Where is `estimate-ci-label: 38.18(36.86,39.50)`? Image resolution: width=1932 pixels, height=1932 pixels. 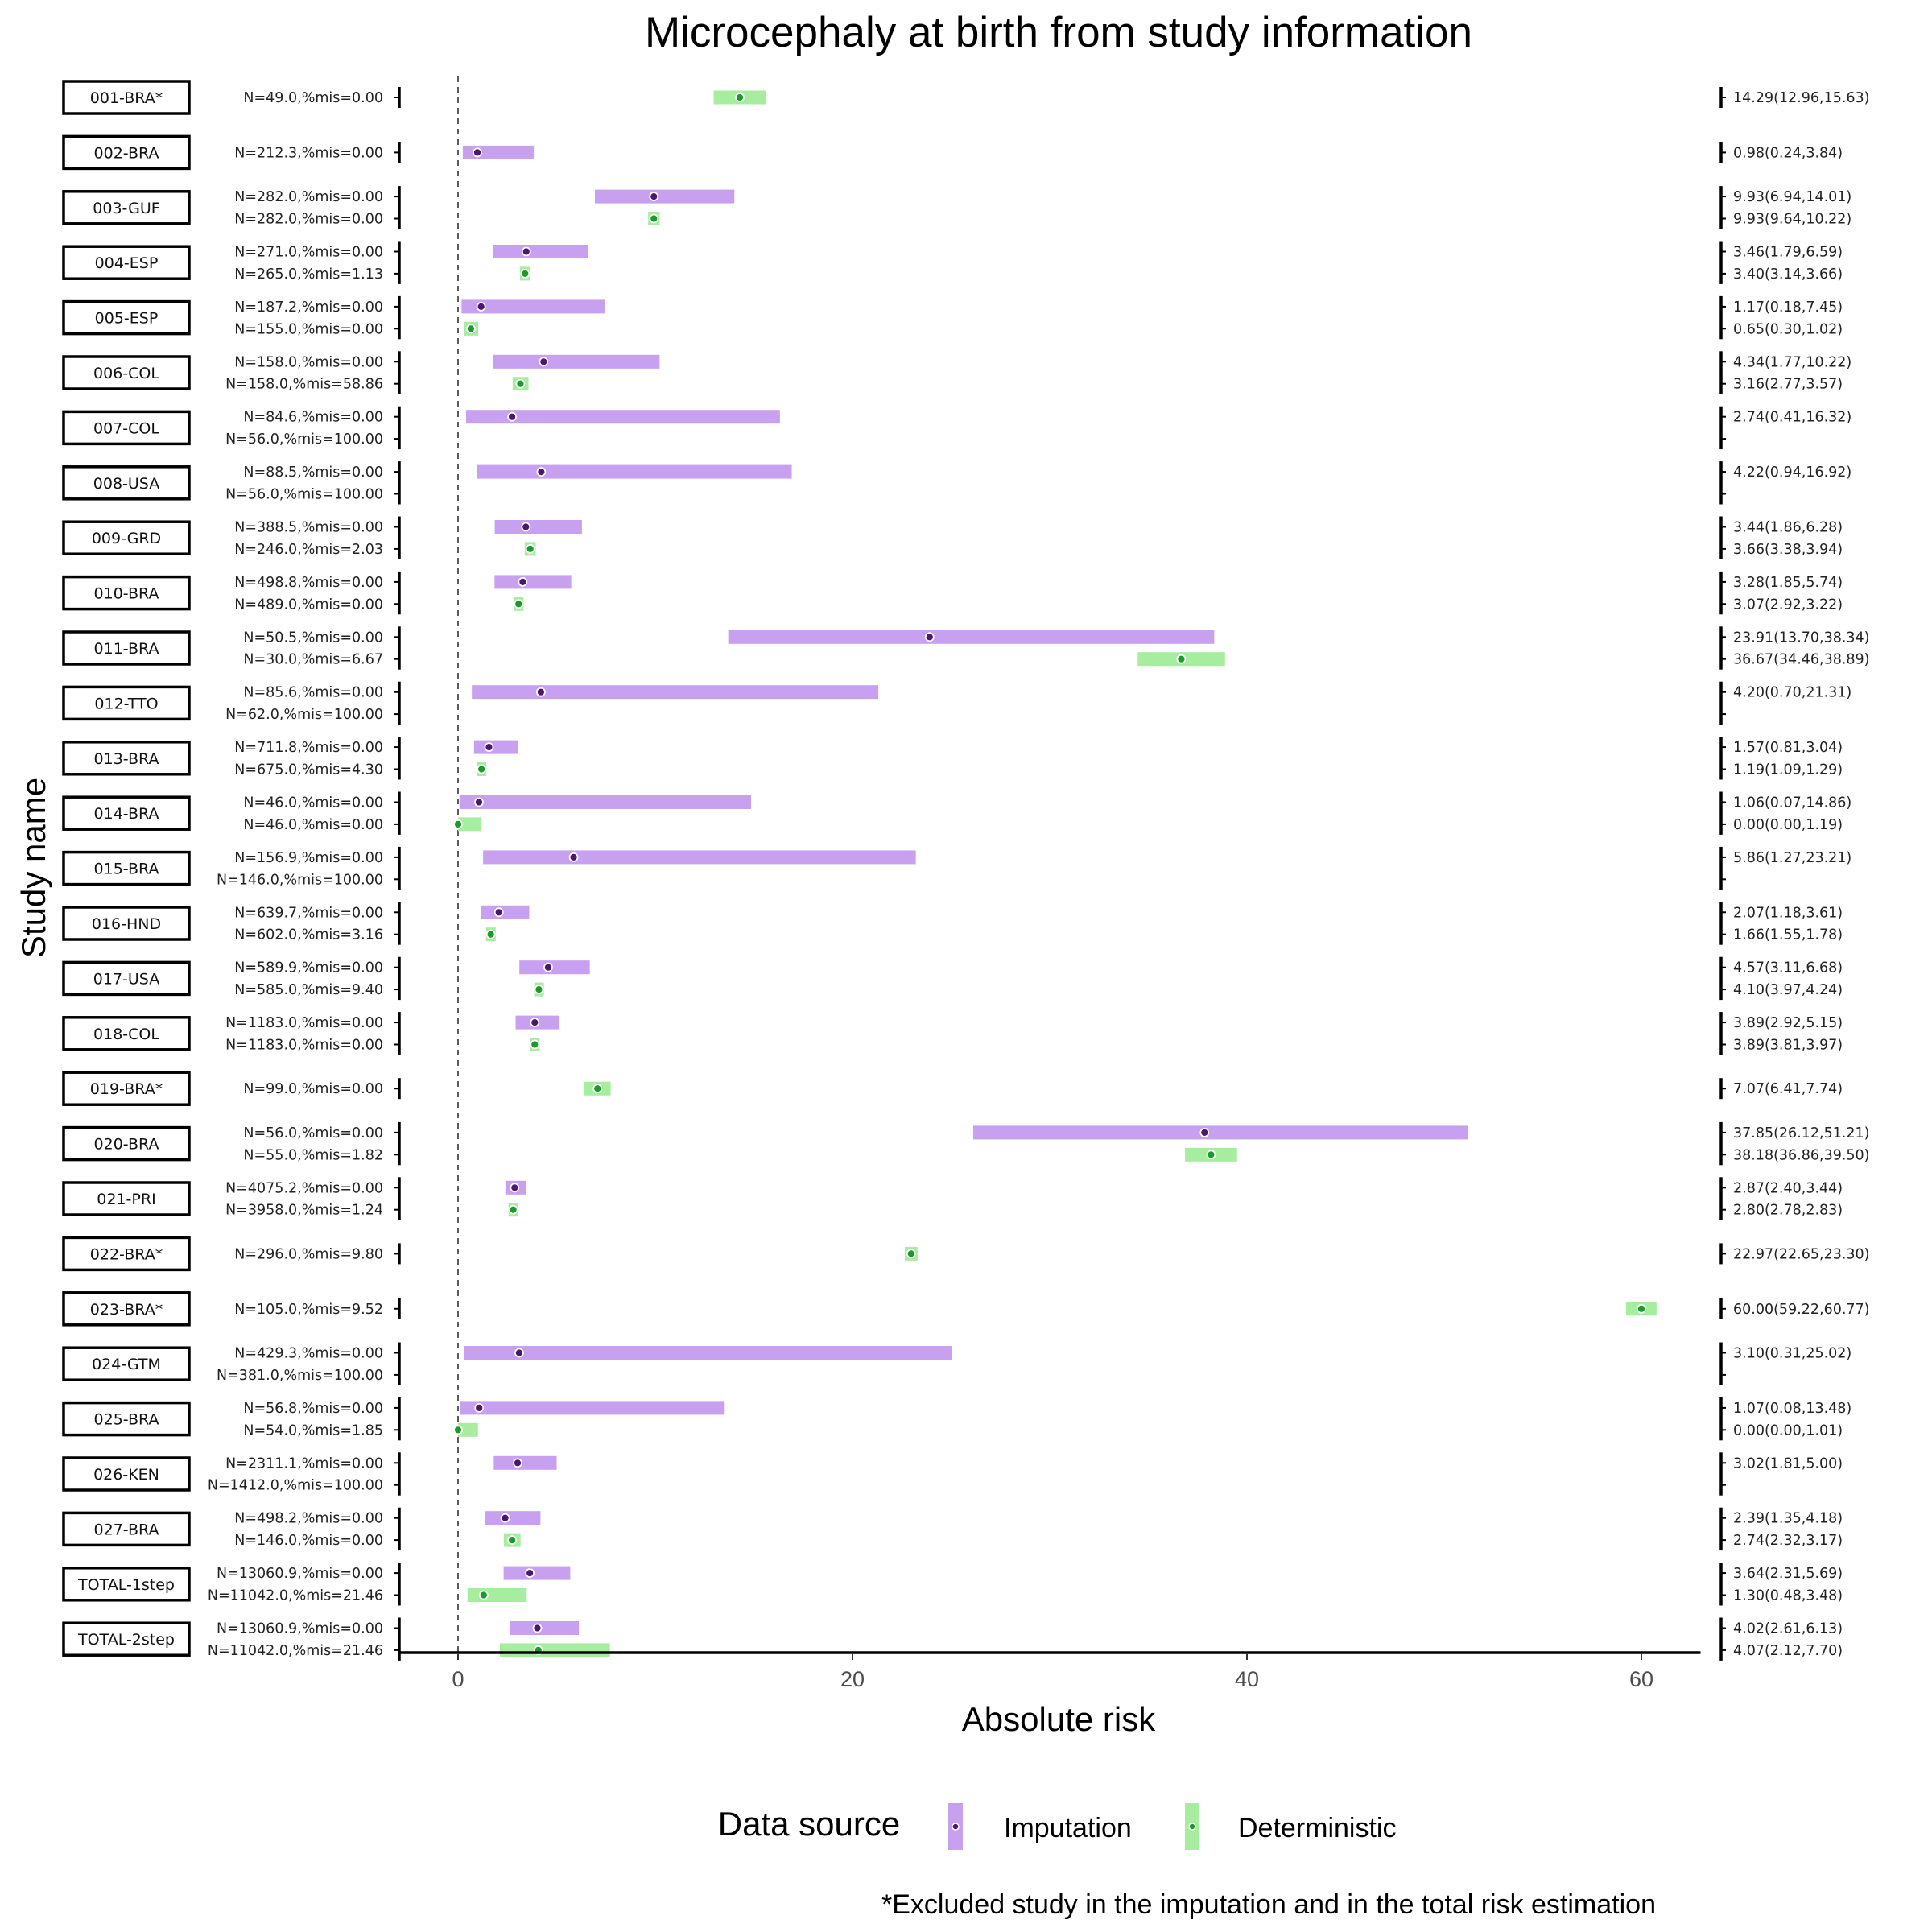
estimate-ci-label: 38.18(36.86,39.50) is located at coordinates (1801, 1155).